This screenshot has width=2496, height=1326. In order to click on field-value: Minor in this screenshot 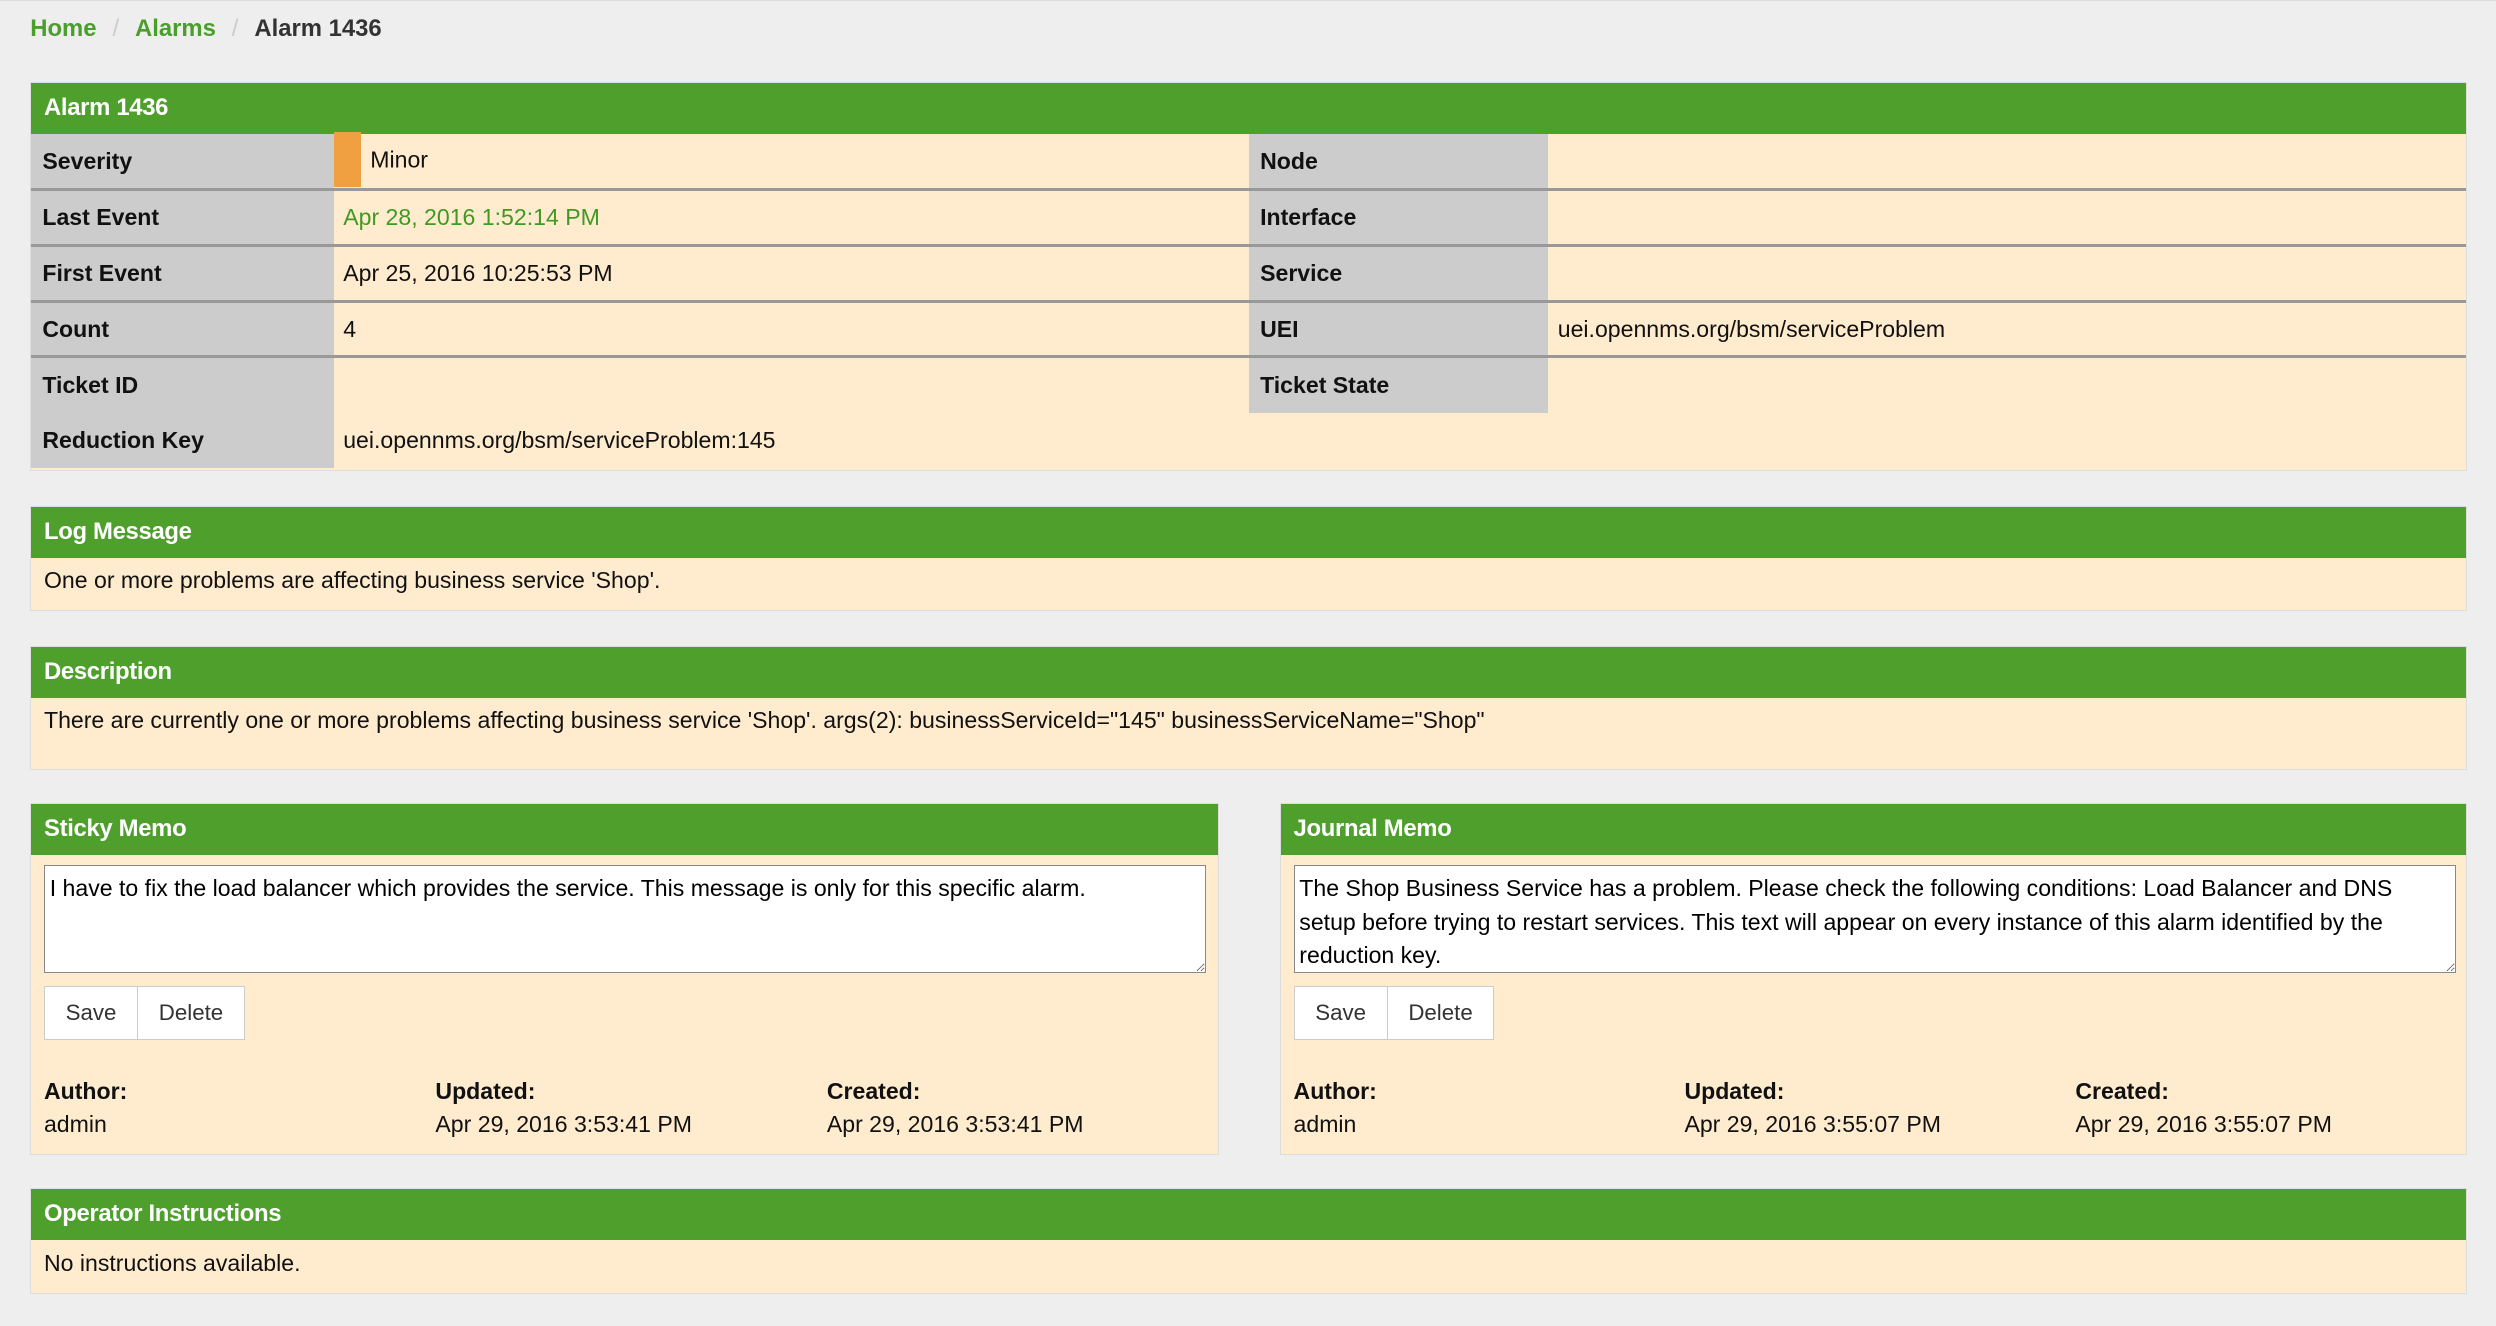, I will do `click(791, 161)`.